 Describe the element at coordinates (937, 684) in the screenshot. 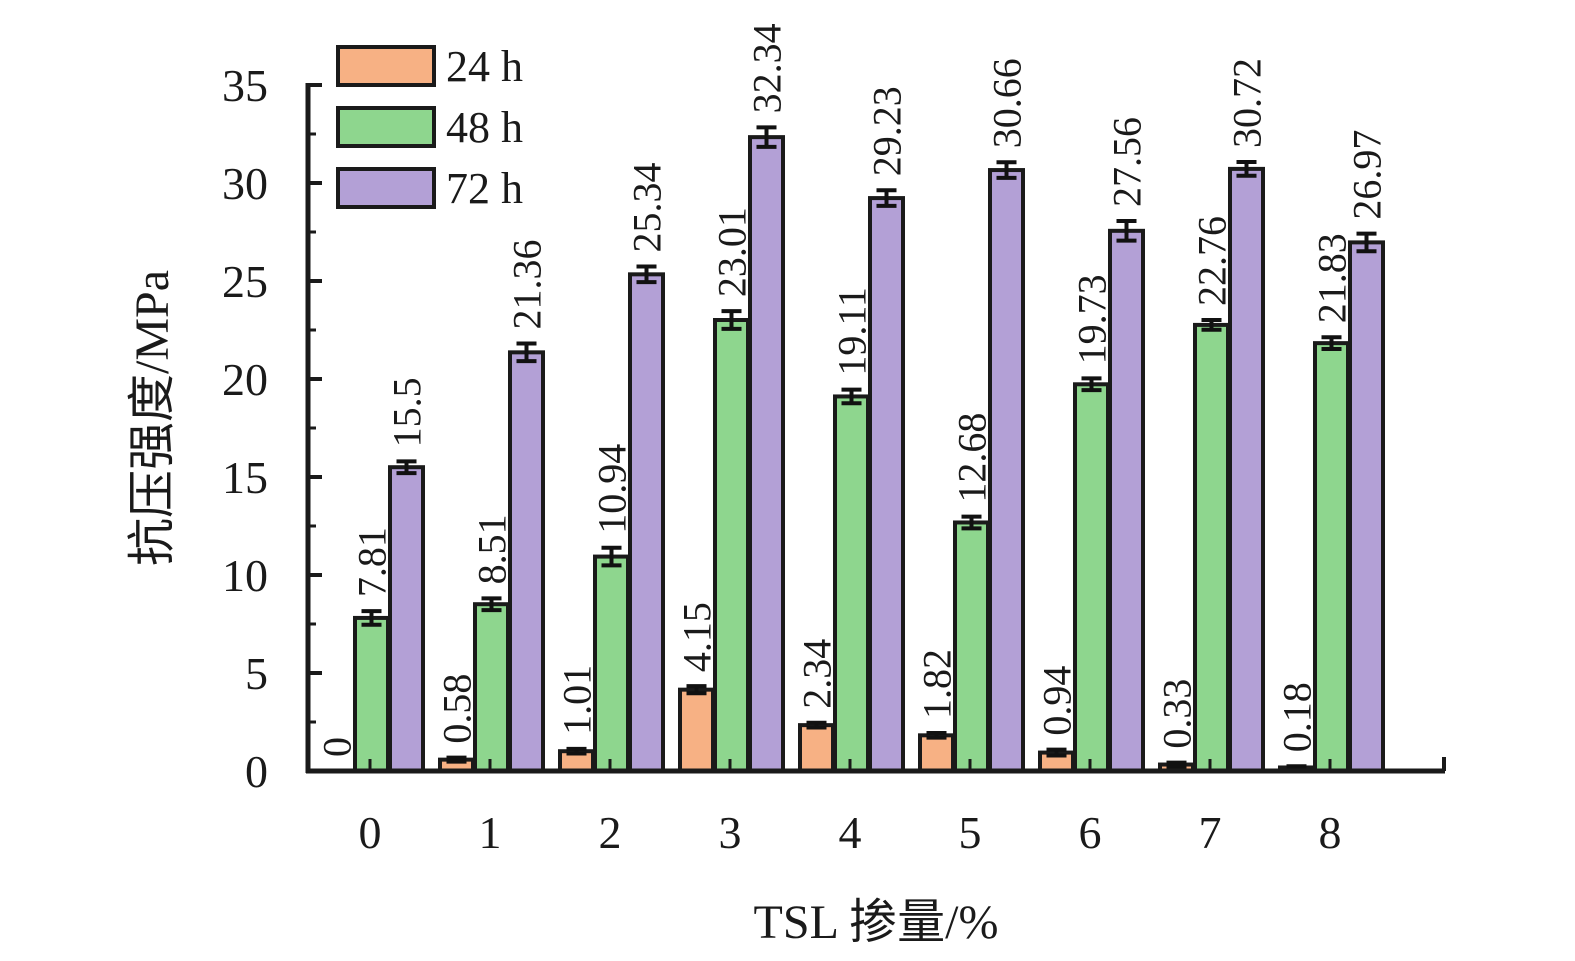

I see `data-label: 1.82` at that location.